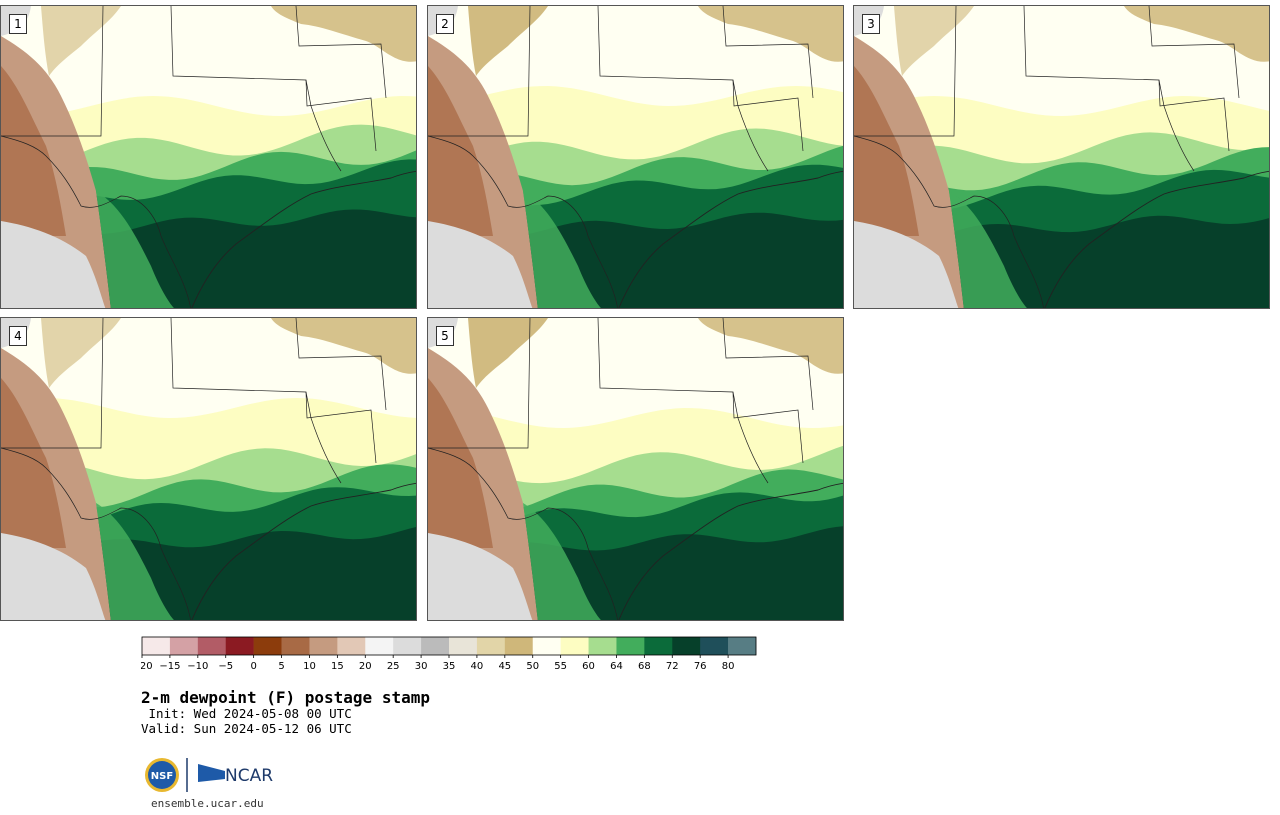 The width and height of the screenshot is (1280, 815). Describe the element at coordinates (209, 775) in the screenshot. I see `nsf-ncar-logo: NSF NCAR` at that location.